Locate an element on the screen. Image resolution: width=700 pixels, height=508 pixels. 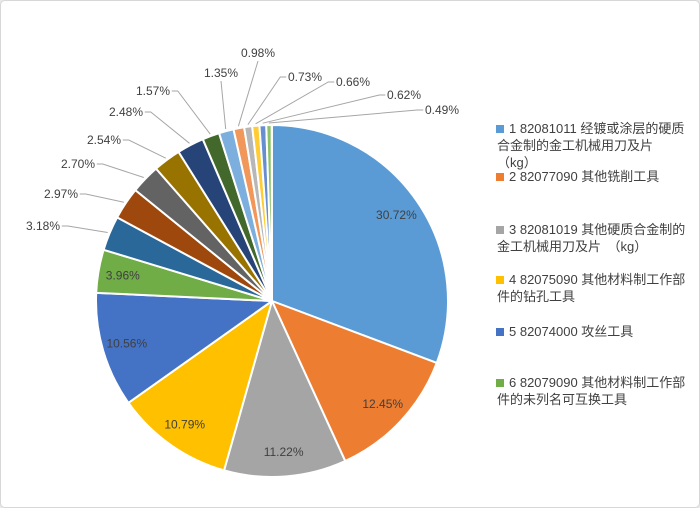
data-label: 0.62% is located at coordinates (404, 95).